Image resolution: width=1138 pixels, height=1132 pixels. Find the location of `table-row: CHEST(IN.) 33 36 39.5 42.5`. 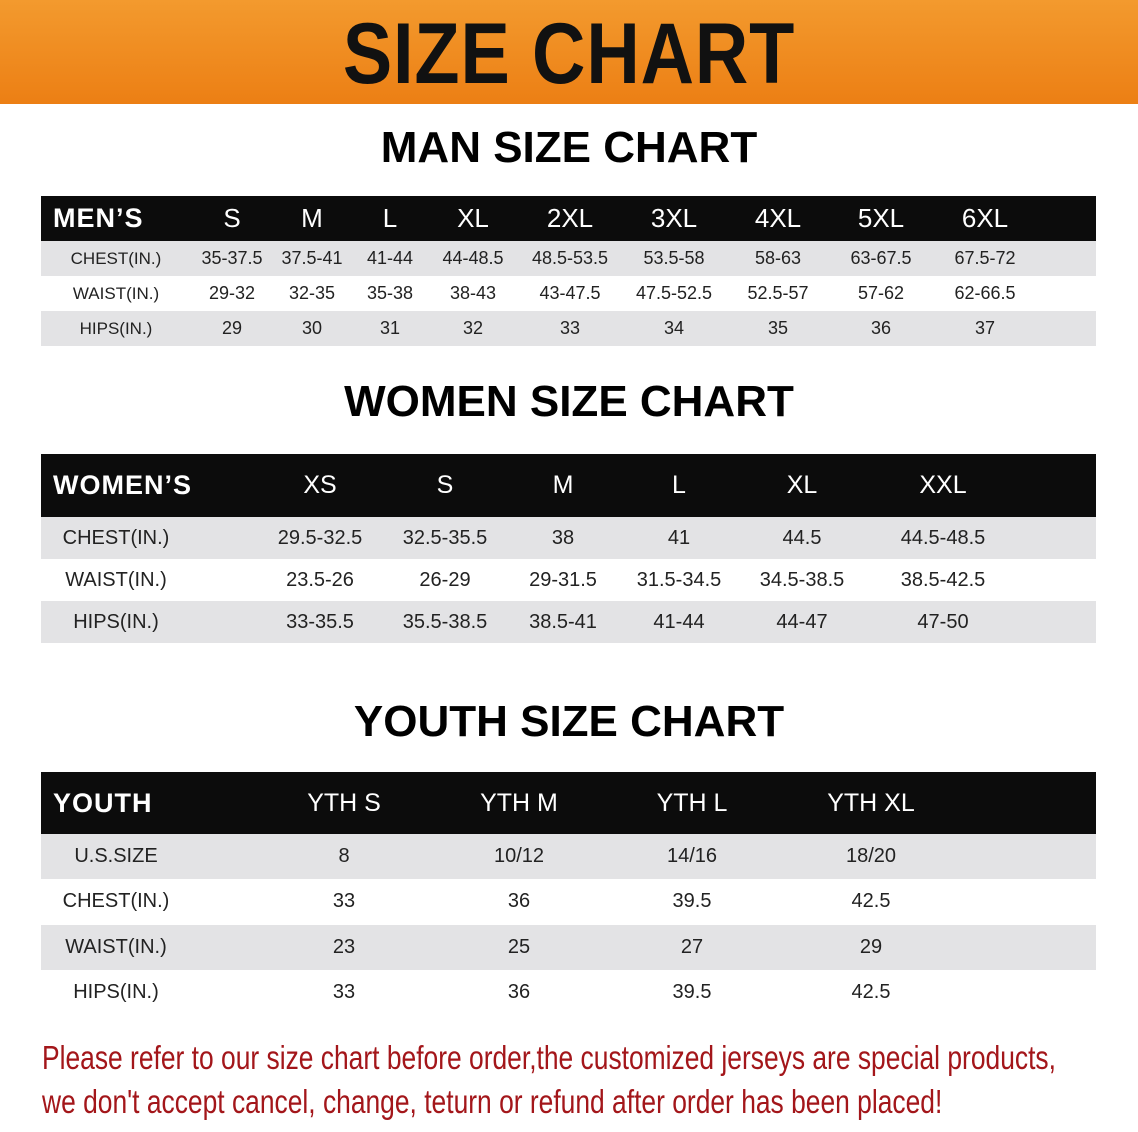

table-row: CHEST(IN.) 33 36 39.5 42.5 is located at coordinates (568, 902).